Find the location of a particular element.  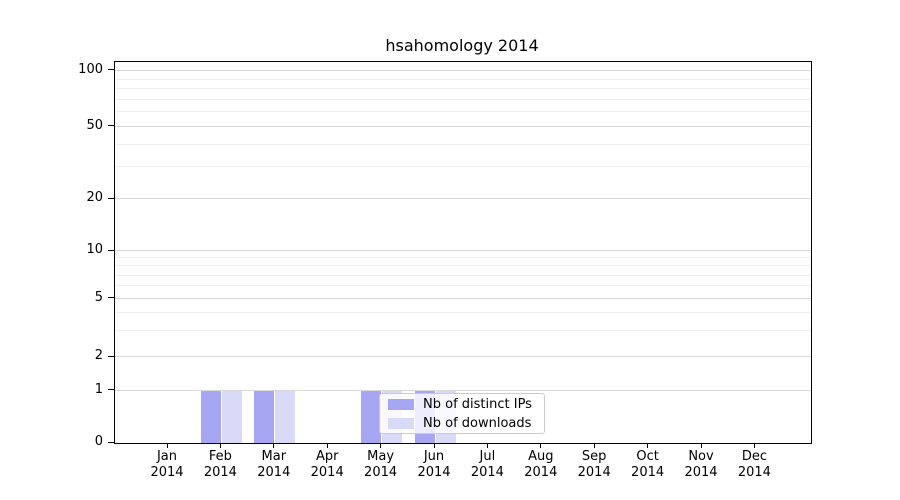

x-tick-label: Oct 2014 is located at coordinates (648, 465).